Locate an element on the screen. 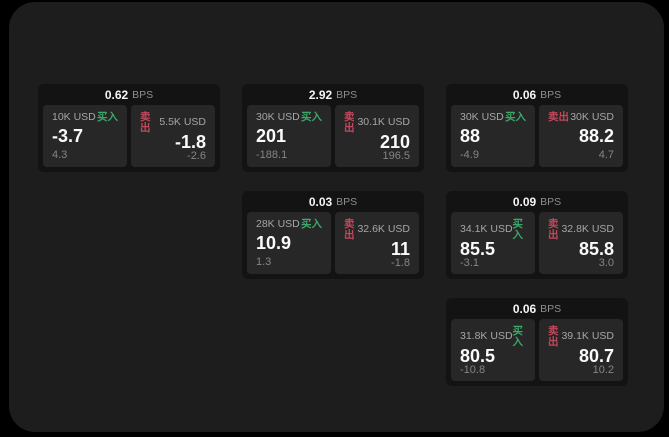 The height and width of the screenshot is (437, 669). buy-panel: 30K USD 买入 201 -188.1 is located at coordinates (289, 136).